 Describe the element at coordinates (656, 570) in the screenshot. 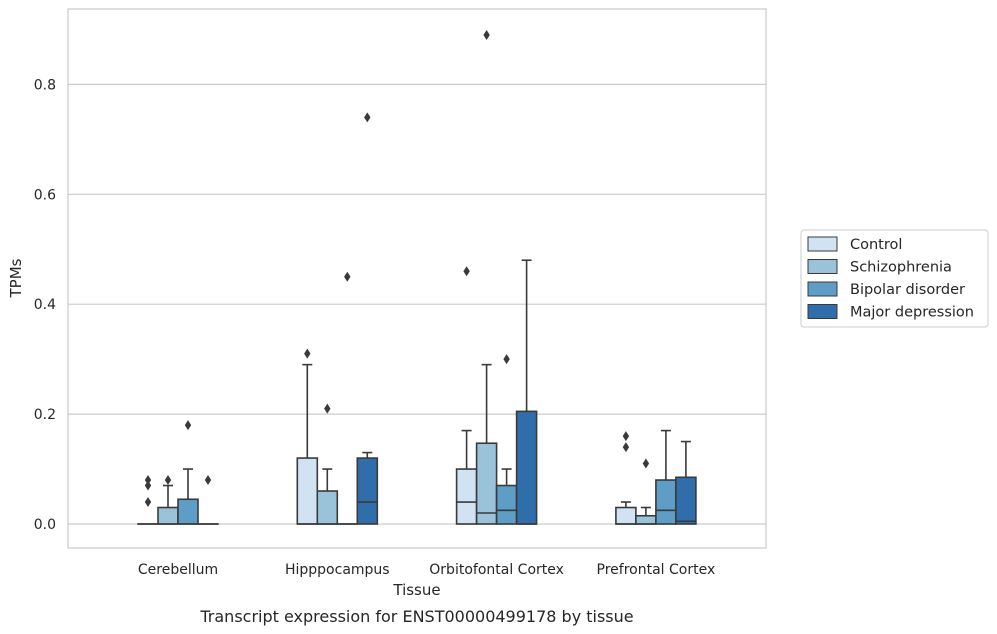

I see `x-tick-label: Prefrontal Cortex` at that location.